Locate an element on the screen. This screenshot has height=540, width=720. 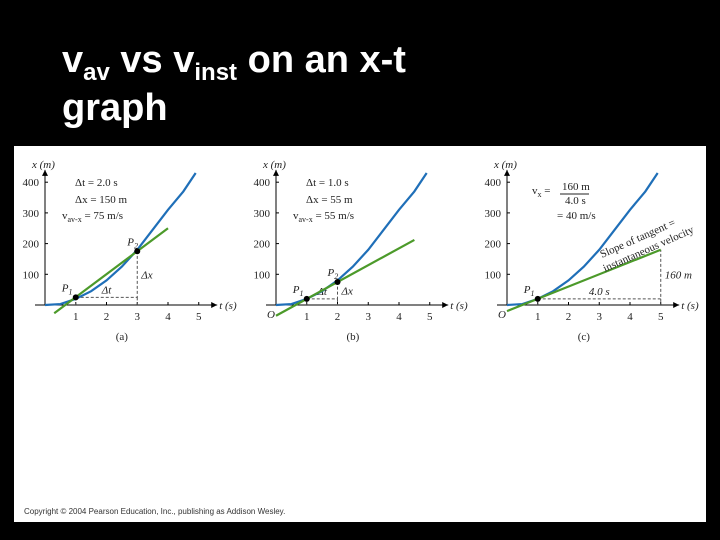
text-part: Δx = 150 m is located at coordinates (101, 200).